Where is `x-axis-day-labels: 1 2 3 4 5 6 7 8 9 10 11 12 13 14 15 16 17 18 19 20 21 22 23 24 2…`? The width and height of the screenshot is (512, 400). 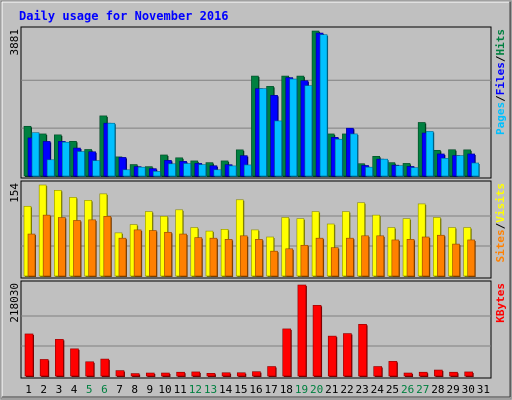
x-axis-day-labels: 1 2 3 4 5 6 7 8 9 10 11 12 13 14 15 16 17 18 19 20 21 22 23 24 2… is located at coordinates (257, 389).